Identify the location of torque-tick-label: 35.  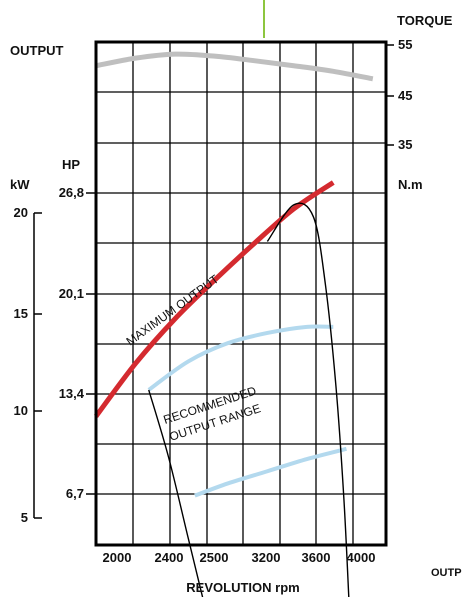
(405, 144).